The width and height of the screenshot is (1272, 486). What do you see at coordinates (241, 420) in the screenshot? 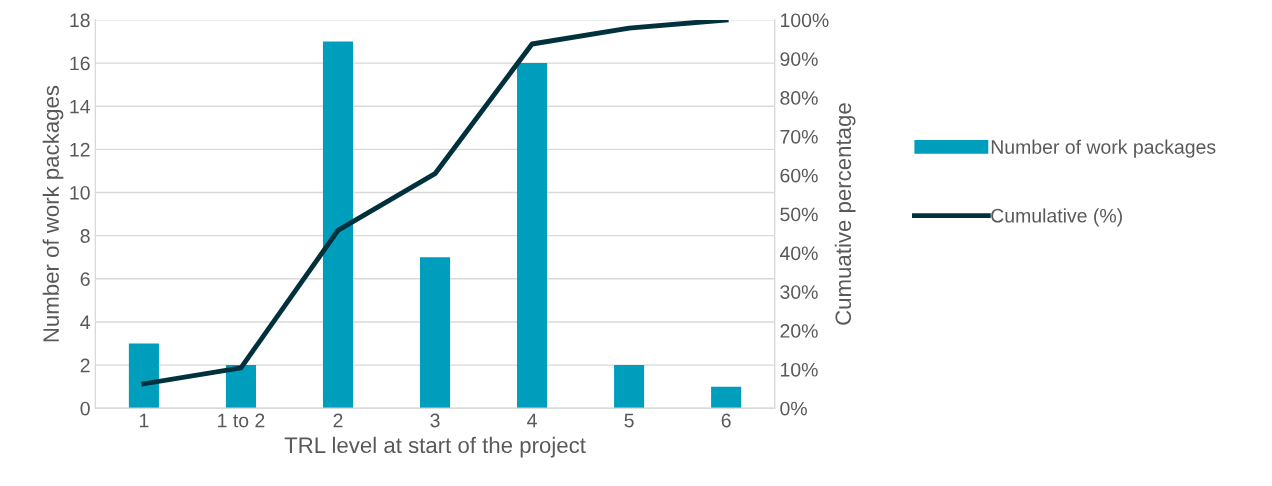
I see `x-tick-label: 1 to 2` at bounding box center [241, 420].